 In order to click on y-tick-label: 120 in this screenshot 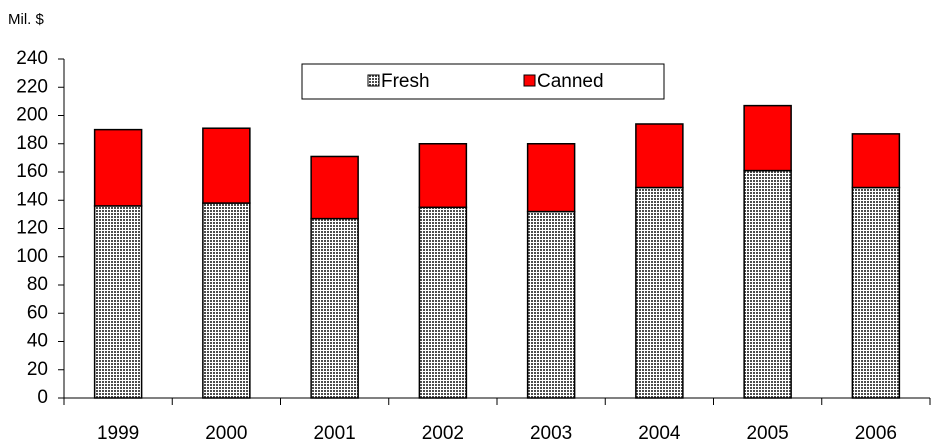, I will do `click(32, 228)`.